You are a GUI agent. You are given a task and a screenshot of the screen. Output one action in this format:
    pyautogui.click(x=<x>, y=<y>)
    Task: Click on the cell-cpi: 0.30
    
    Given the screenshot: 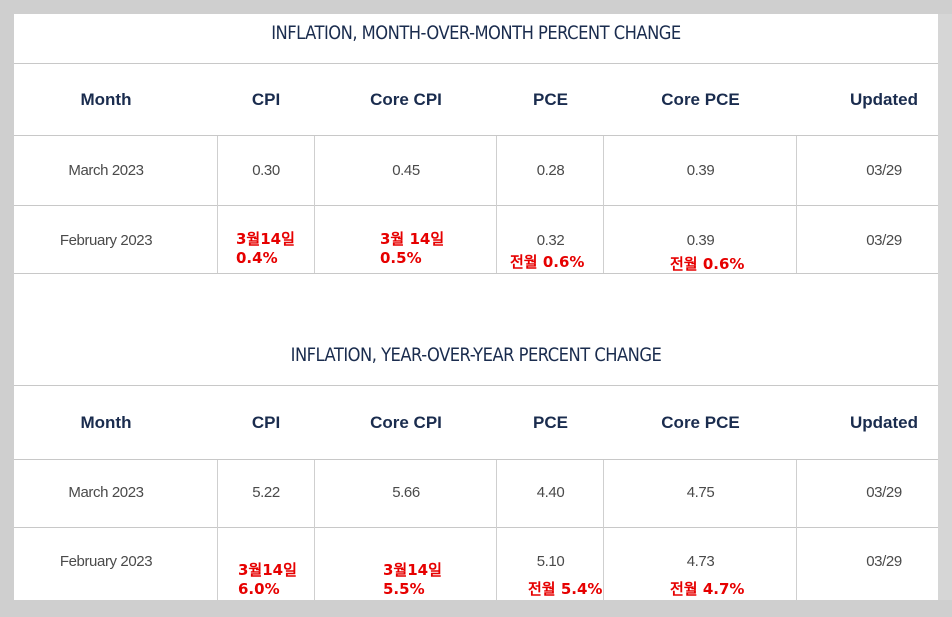 What is the action you would take?
    pyautogui.click(x=266, y=170)
    